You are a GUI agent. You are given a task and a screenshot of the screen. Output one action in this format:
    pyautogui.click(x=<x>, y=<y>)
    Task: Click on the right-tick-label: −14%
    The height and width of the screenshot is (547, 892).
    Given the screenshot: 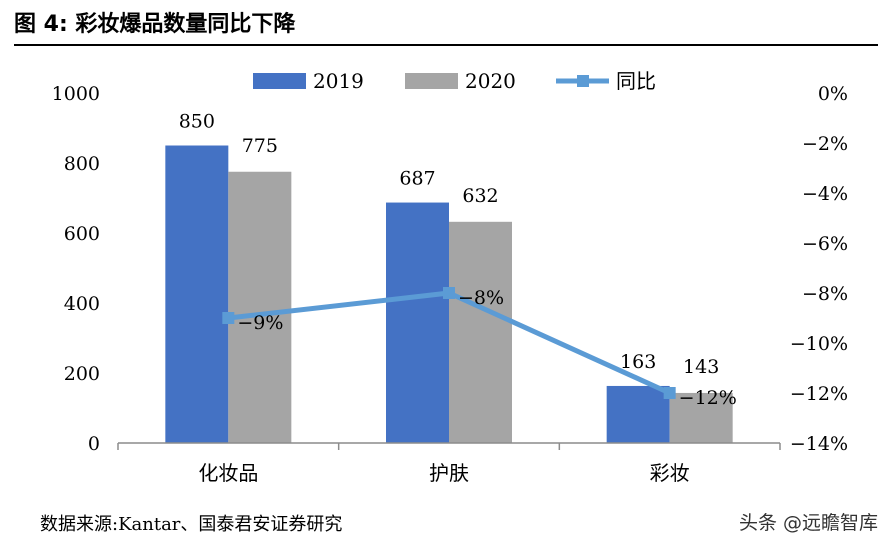 What is the action you would take?
    pyautogui.click(x=819, y=444)
    